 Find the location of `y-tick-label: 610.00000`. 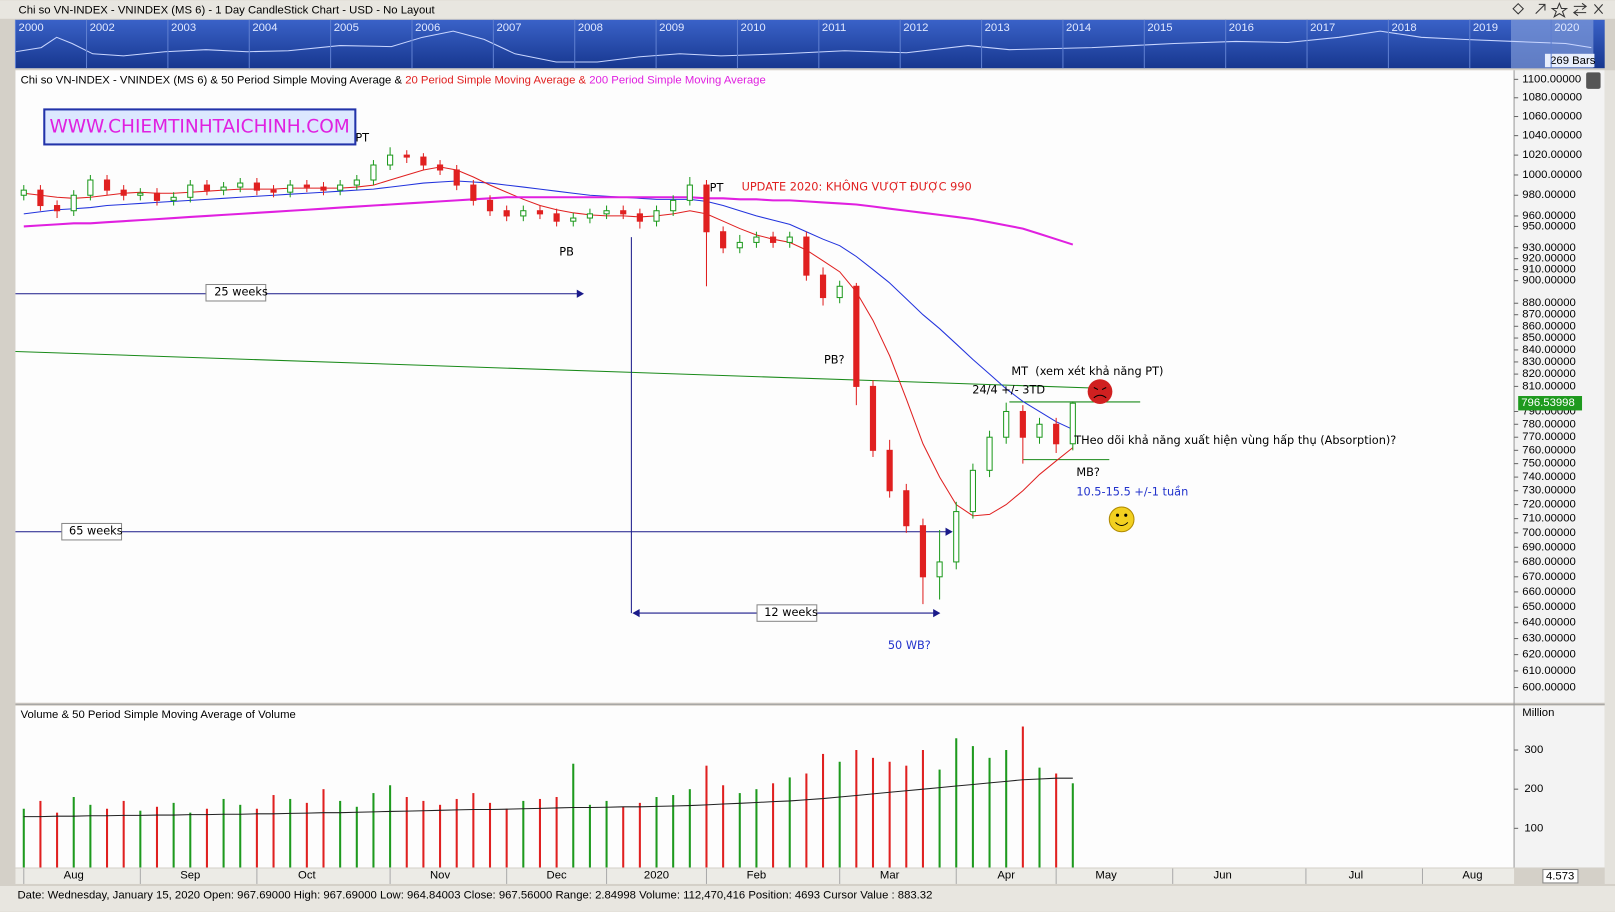

y-tick-label: 610.00000 is located at coordinates (1548, 671).